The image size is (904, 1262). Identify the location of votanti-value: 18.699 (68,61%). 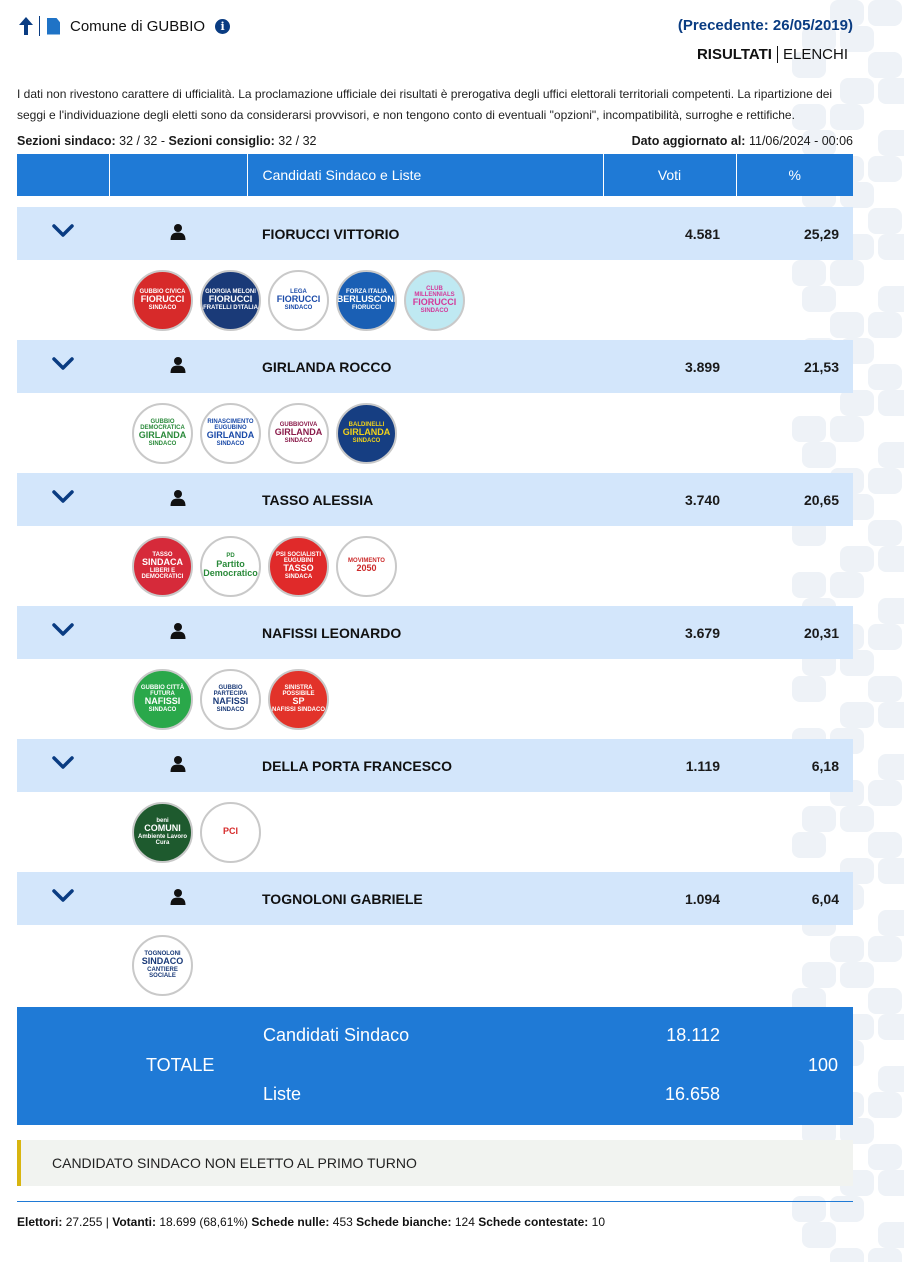
(204, 1222).